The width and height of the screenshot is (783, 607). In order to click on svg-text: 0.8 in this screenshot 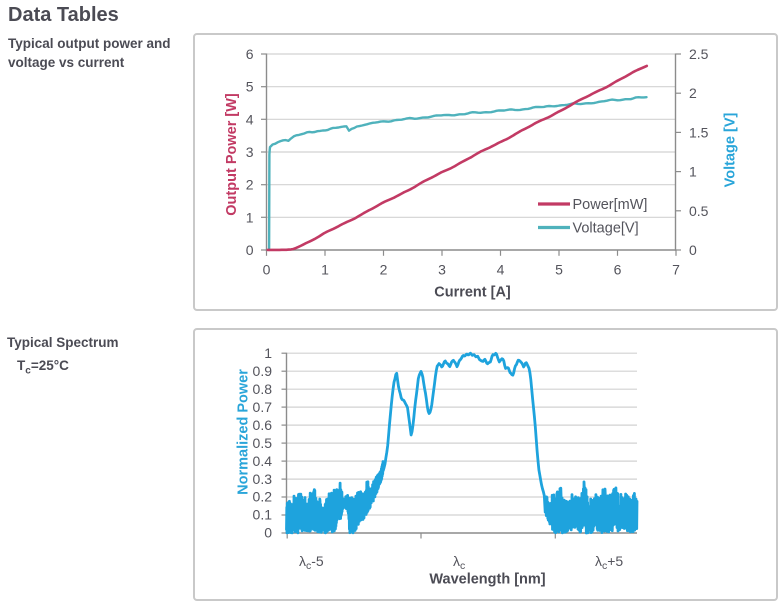, I will do `click(263, 389)`.